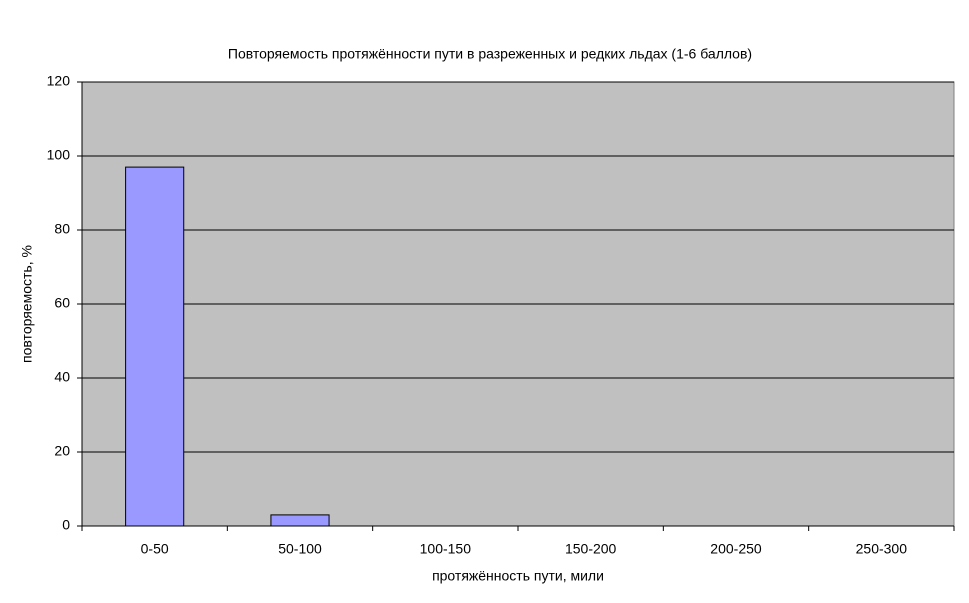 This screenshot has width=969, height=603. I want to click on y-axis-label: повторяемость, %, so click(27, 304).